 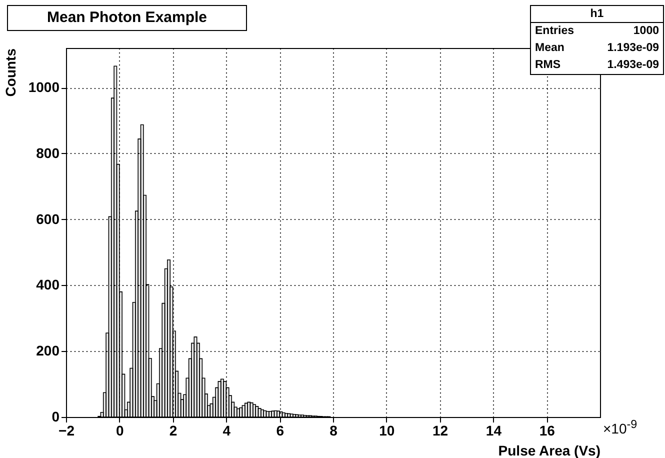 What do you see at coordinates (387, 430) in the screenshot?
I see `x-tick-label: 10` at bounding box center [387, 430].